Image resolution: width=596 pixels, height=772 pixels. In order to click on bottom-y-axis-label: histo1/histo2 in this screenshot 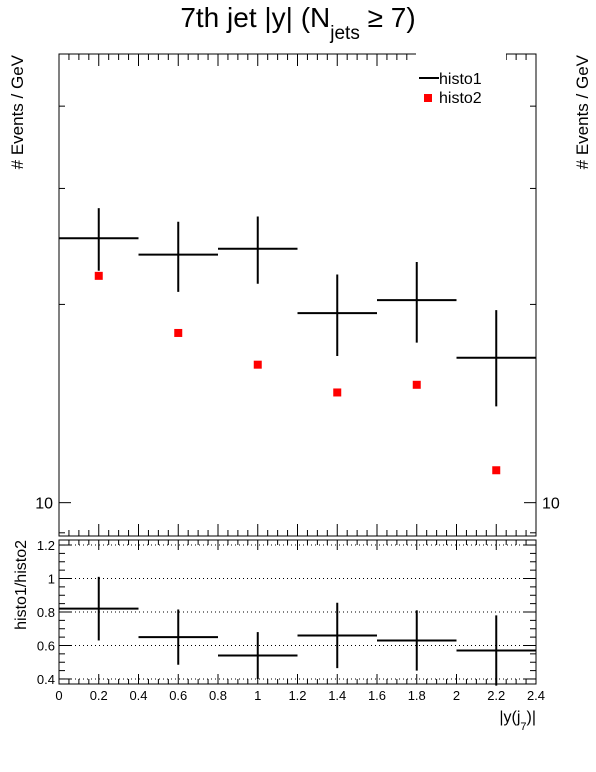, I will do `click(21, 585)`.